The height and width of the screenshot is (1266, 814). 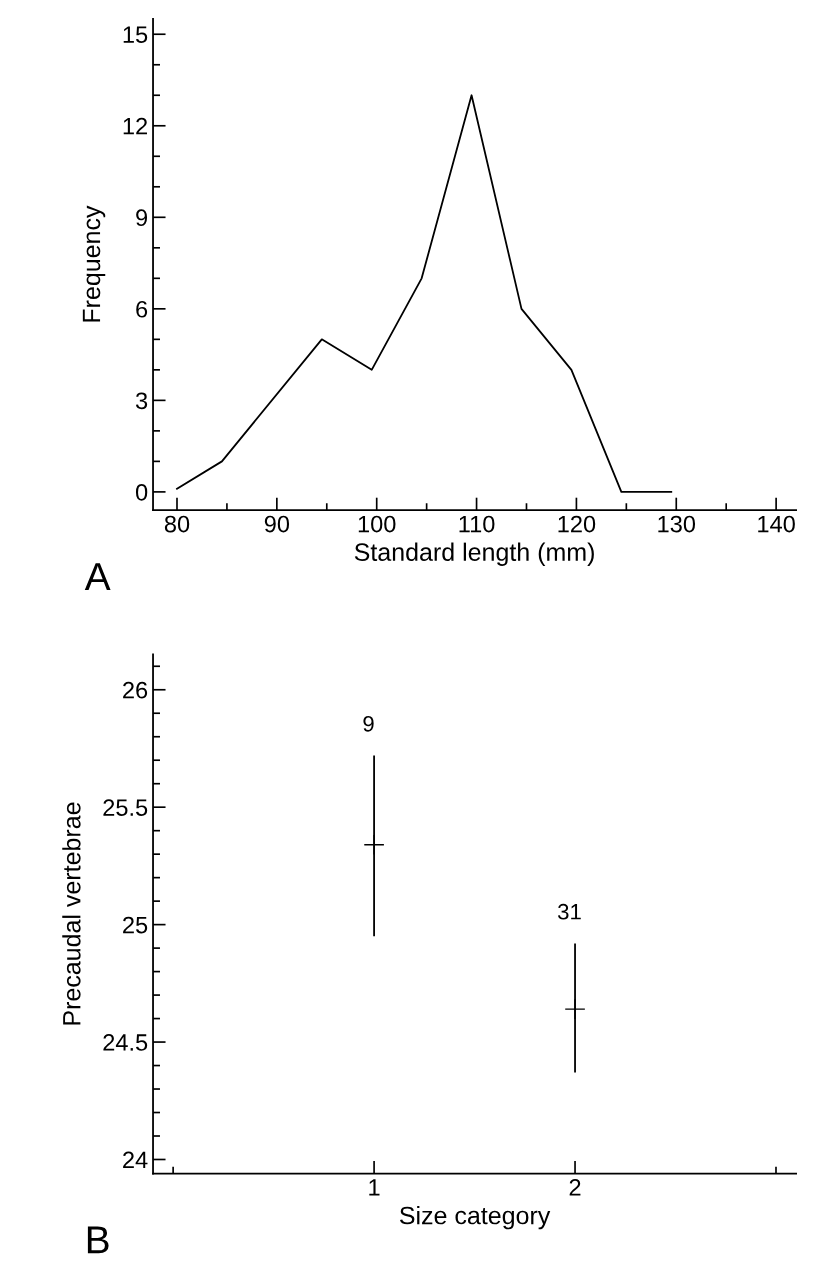 What do you see at coordinates (125, 1042) in the screenshot?
I see `y-tick-label: 24.5` at bounding box center [125, 1042].